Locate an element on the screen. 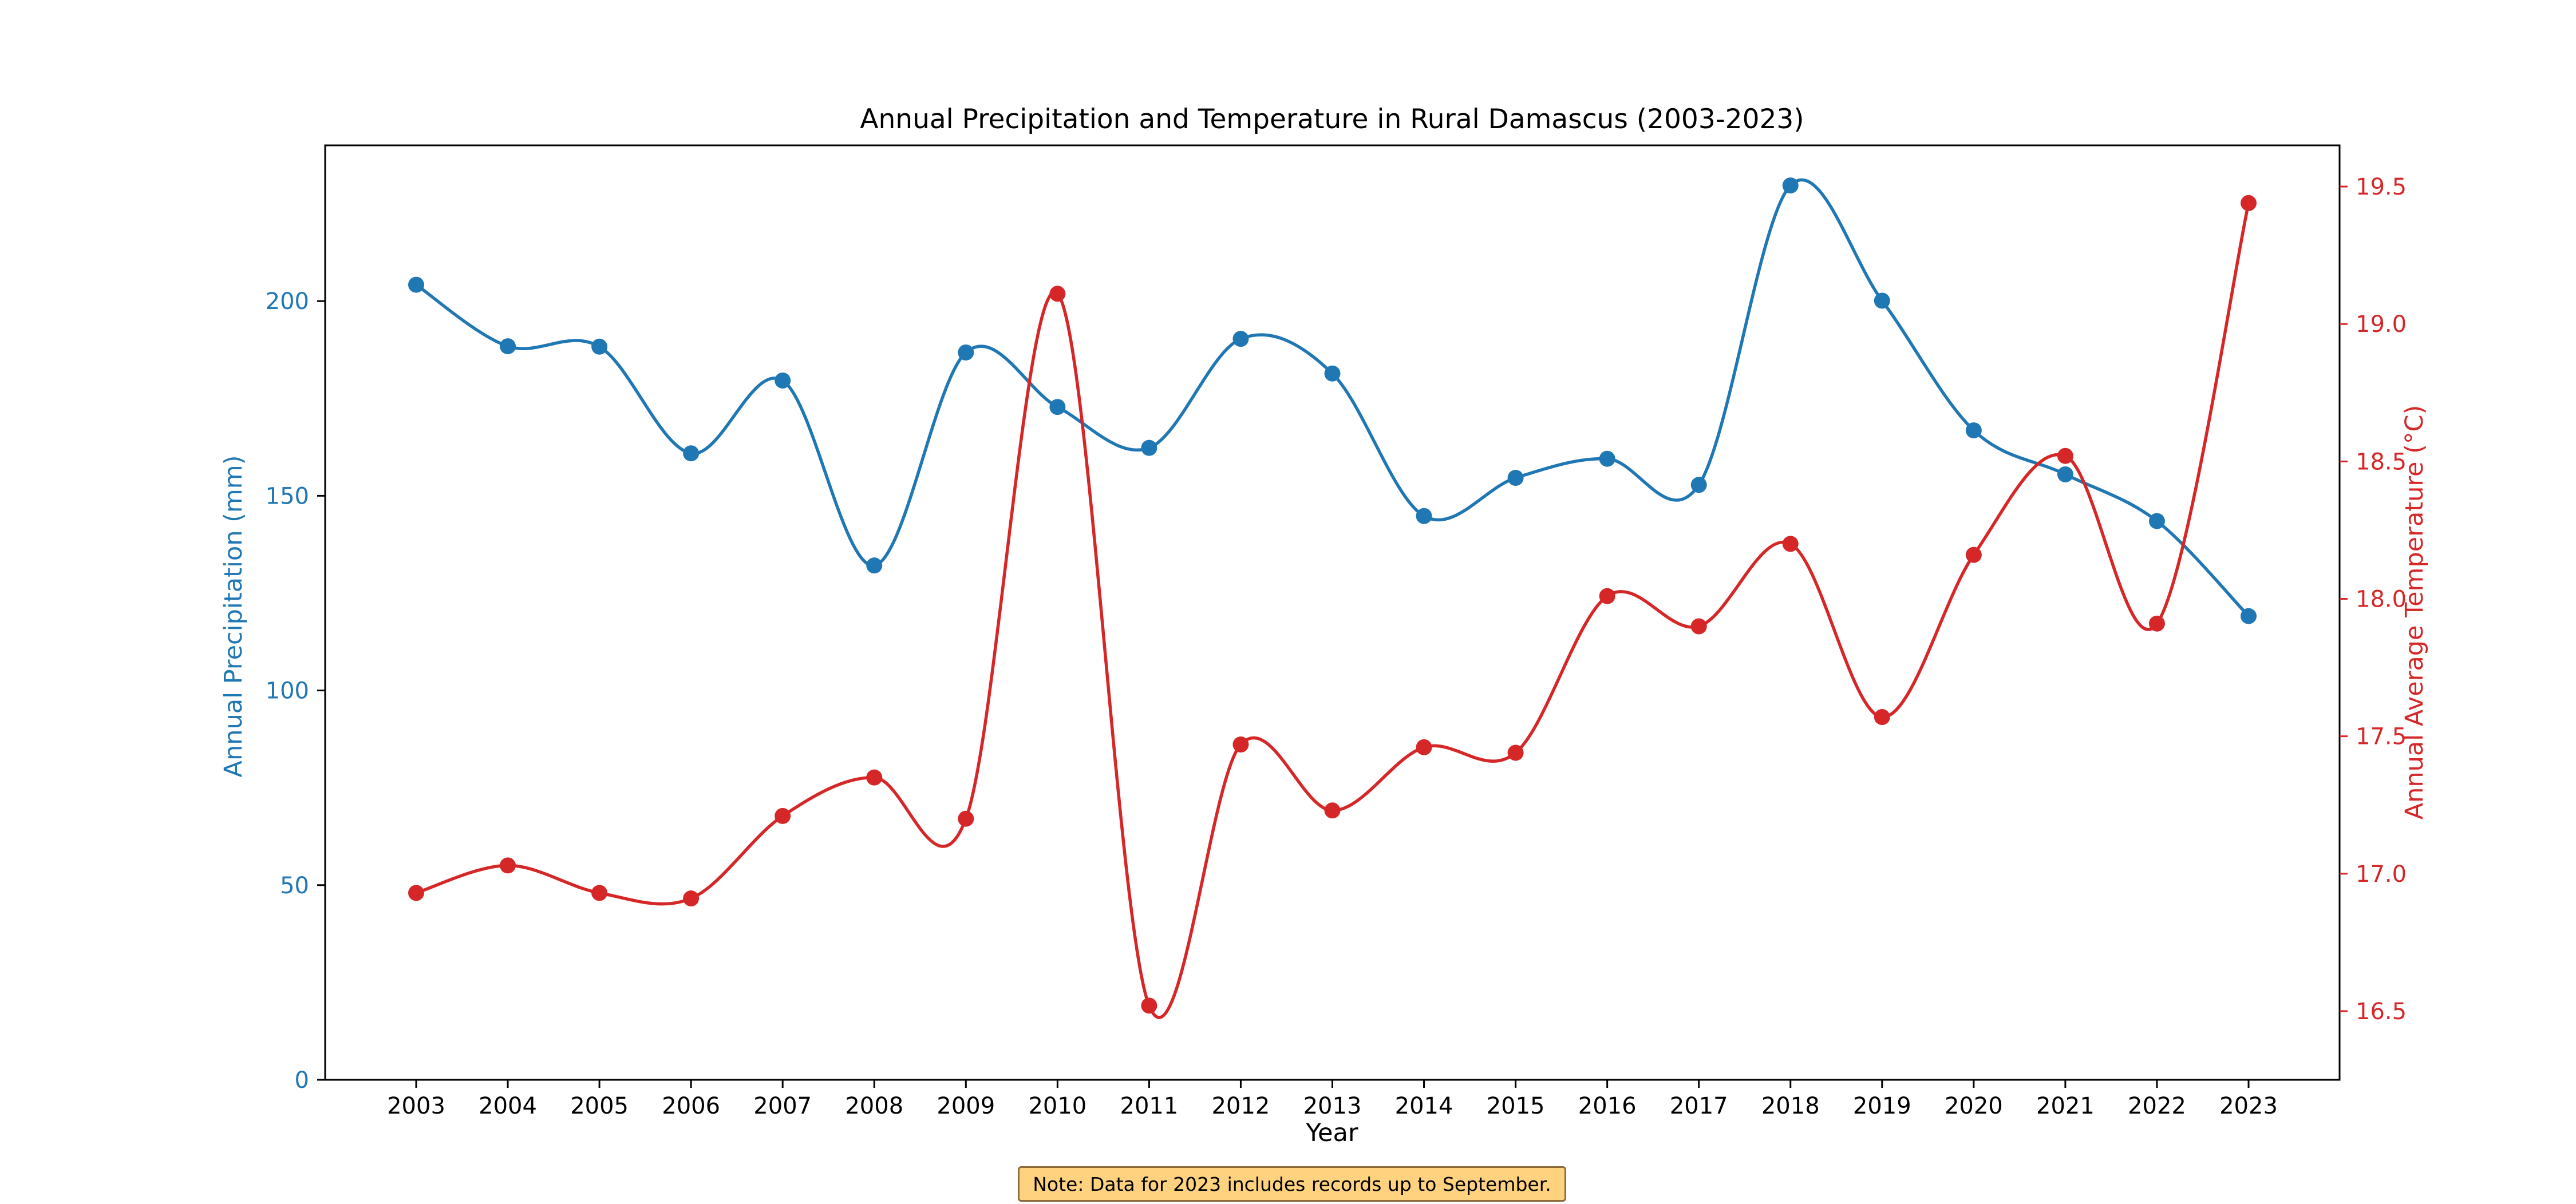 The image size is (2576, 1204). temperature-point-2015 is located at coordinates (1515, 752).